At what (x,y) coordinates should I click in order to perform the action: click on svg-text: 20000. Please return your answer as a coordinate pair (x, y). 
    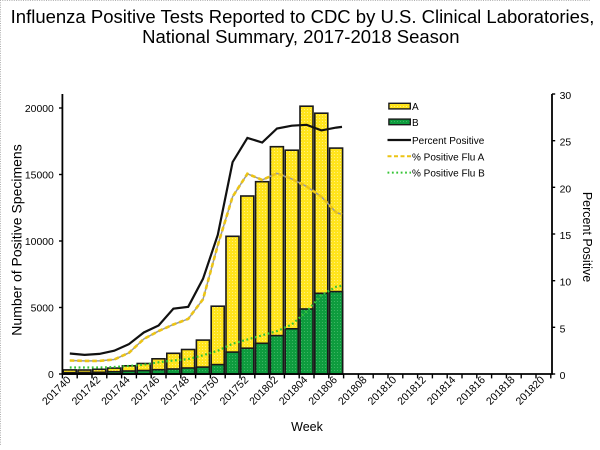
    Looking at the image, I should click on (39, 109).